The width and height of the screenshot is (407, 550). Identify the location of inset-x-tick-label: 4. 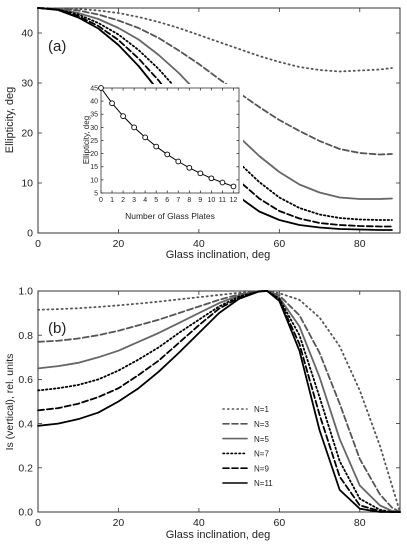
(145, 200).